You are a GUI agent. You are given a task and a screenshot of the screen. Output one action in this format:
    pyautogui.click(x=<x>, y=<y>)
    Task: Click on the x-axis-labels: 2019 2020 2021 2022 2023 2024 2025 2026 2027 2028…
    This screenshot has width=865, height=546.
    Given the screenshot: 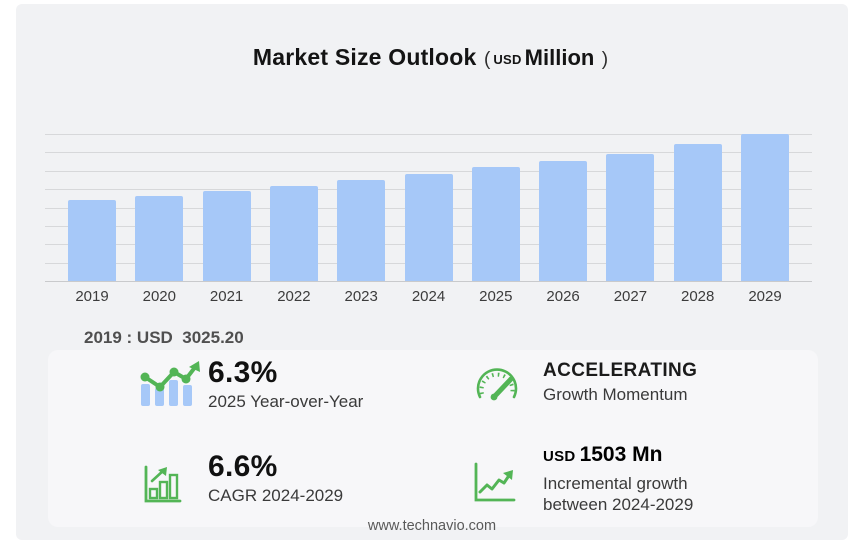 What is the action you would take?
    pyautogui.click(x=428, y=298)
    